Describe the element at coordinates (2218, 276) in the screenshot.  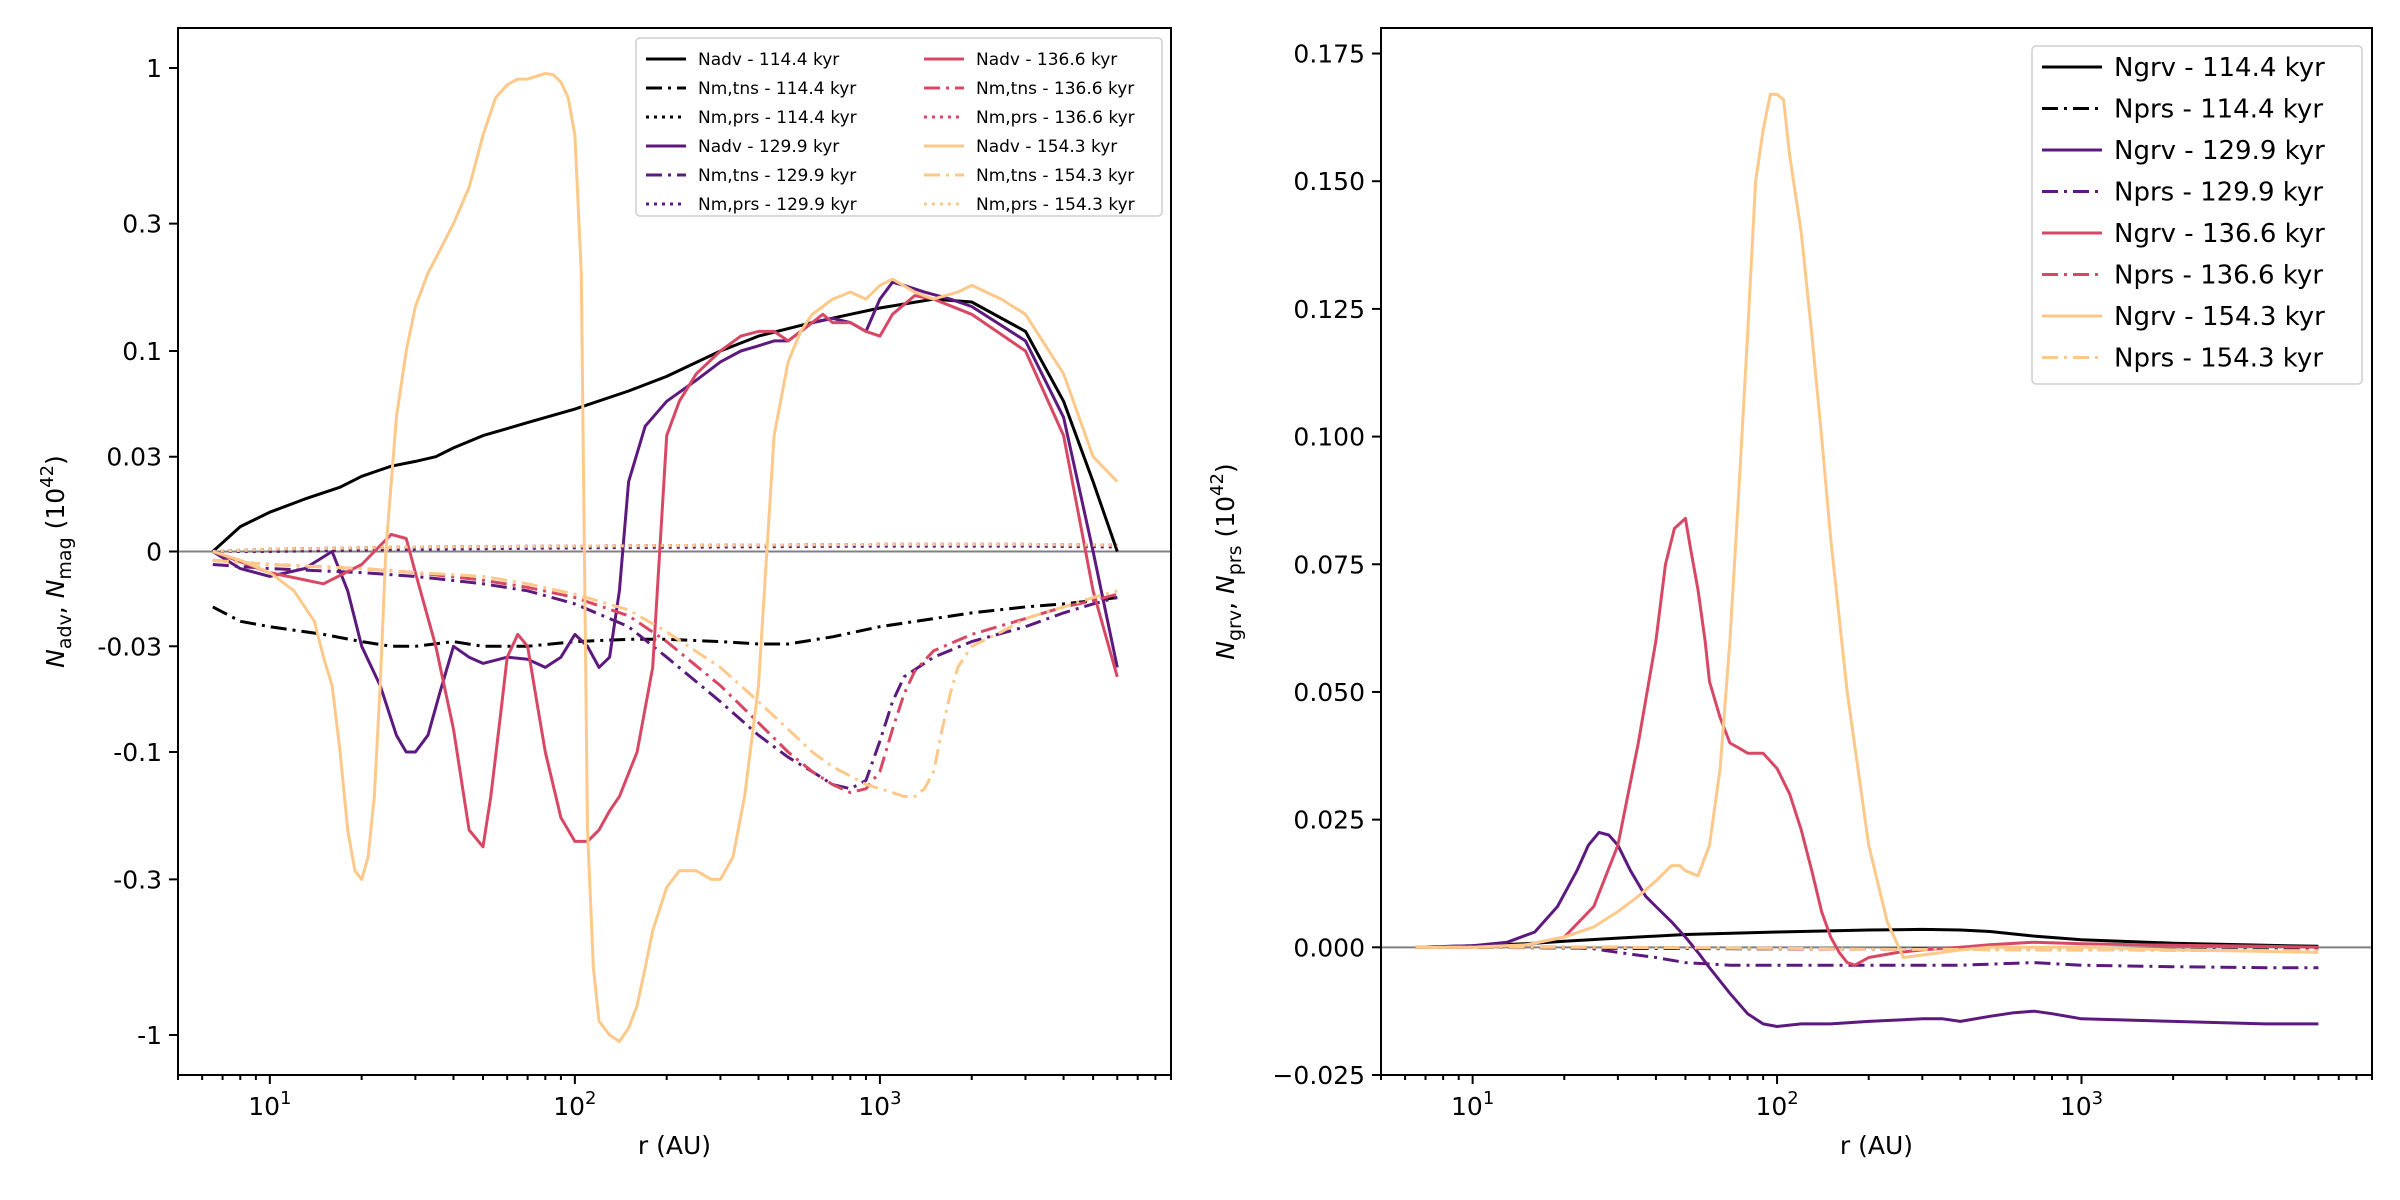
I see `legend-label-nprs-136-6-kyr: Nprs - 136.6 kyr` at that location.